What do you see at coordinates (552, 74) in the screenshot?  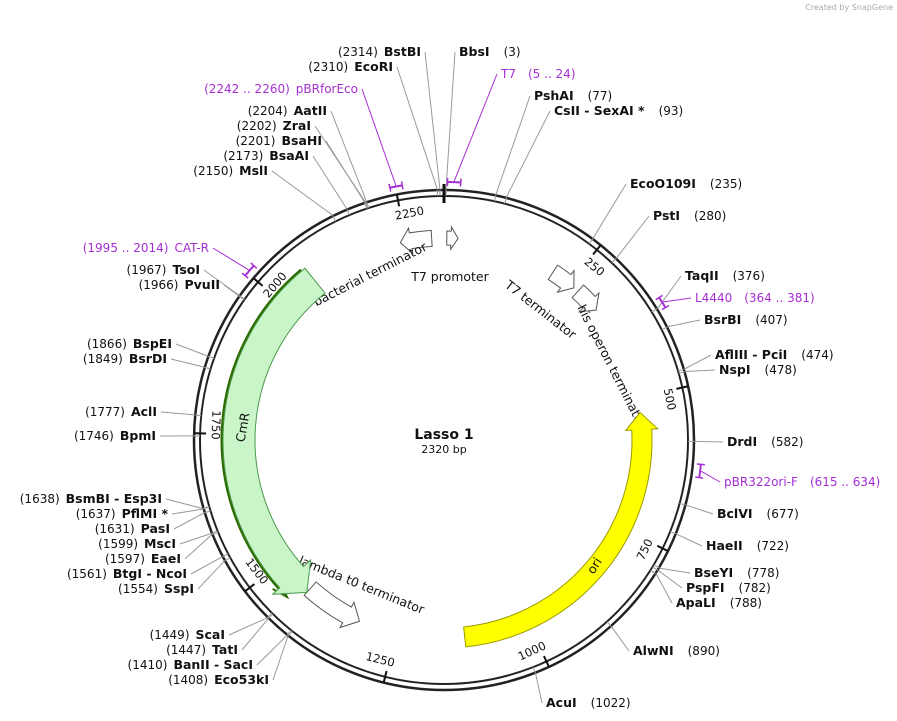 I see `site: (5 .. 24)` at bounding box center [552, 74].